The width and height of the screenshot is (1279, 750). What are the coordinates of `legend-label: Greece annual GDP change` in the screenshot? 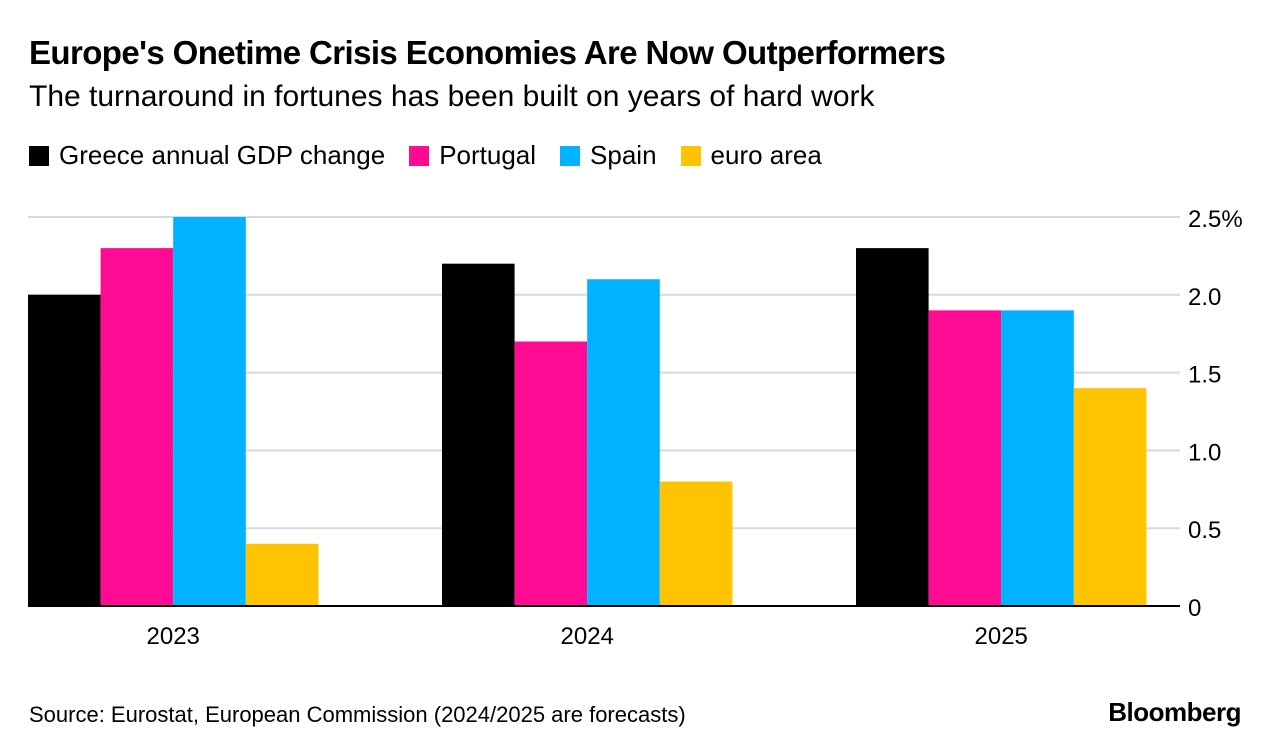 It's located at (222, 155).